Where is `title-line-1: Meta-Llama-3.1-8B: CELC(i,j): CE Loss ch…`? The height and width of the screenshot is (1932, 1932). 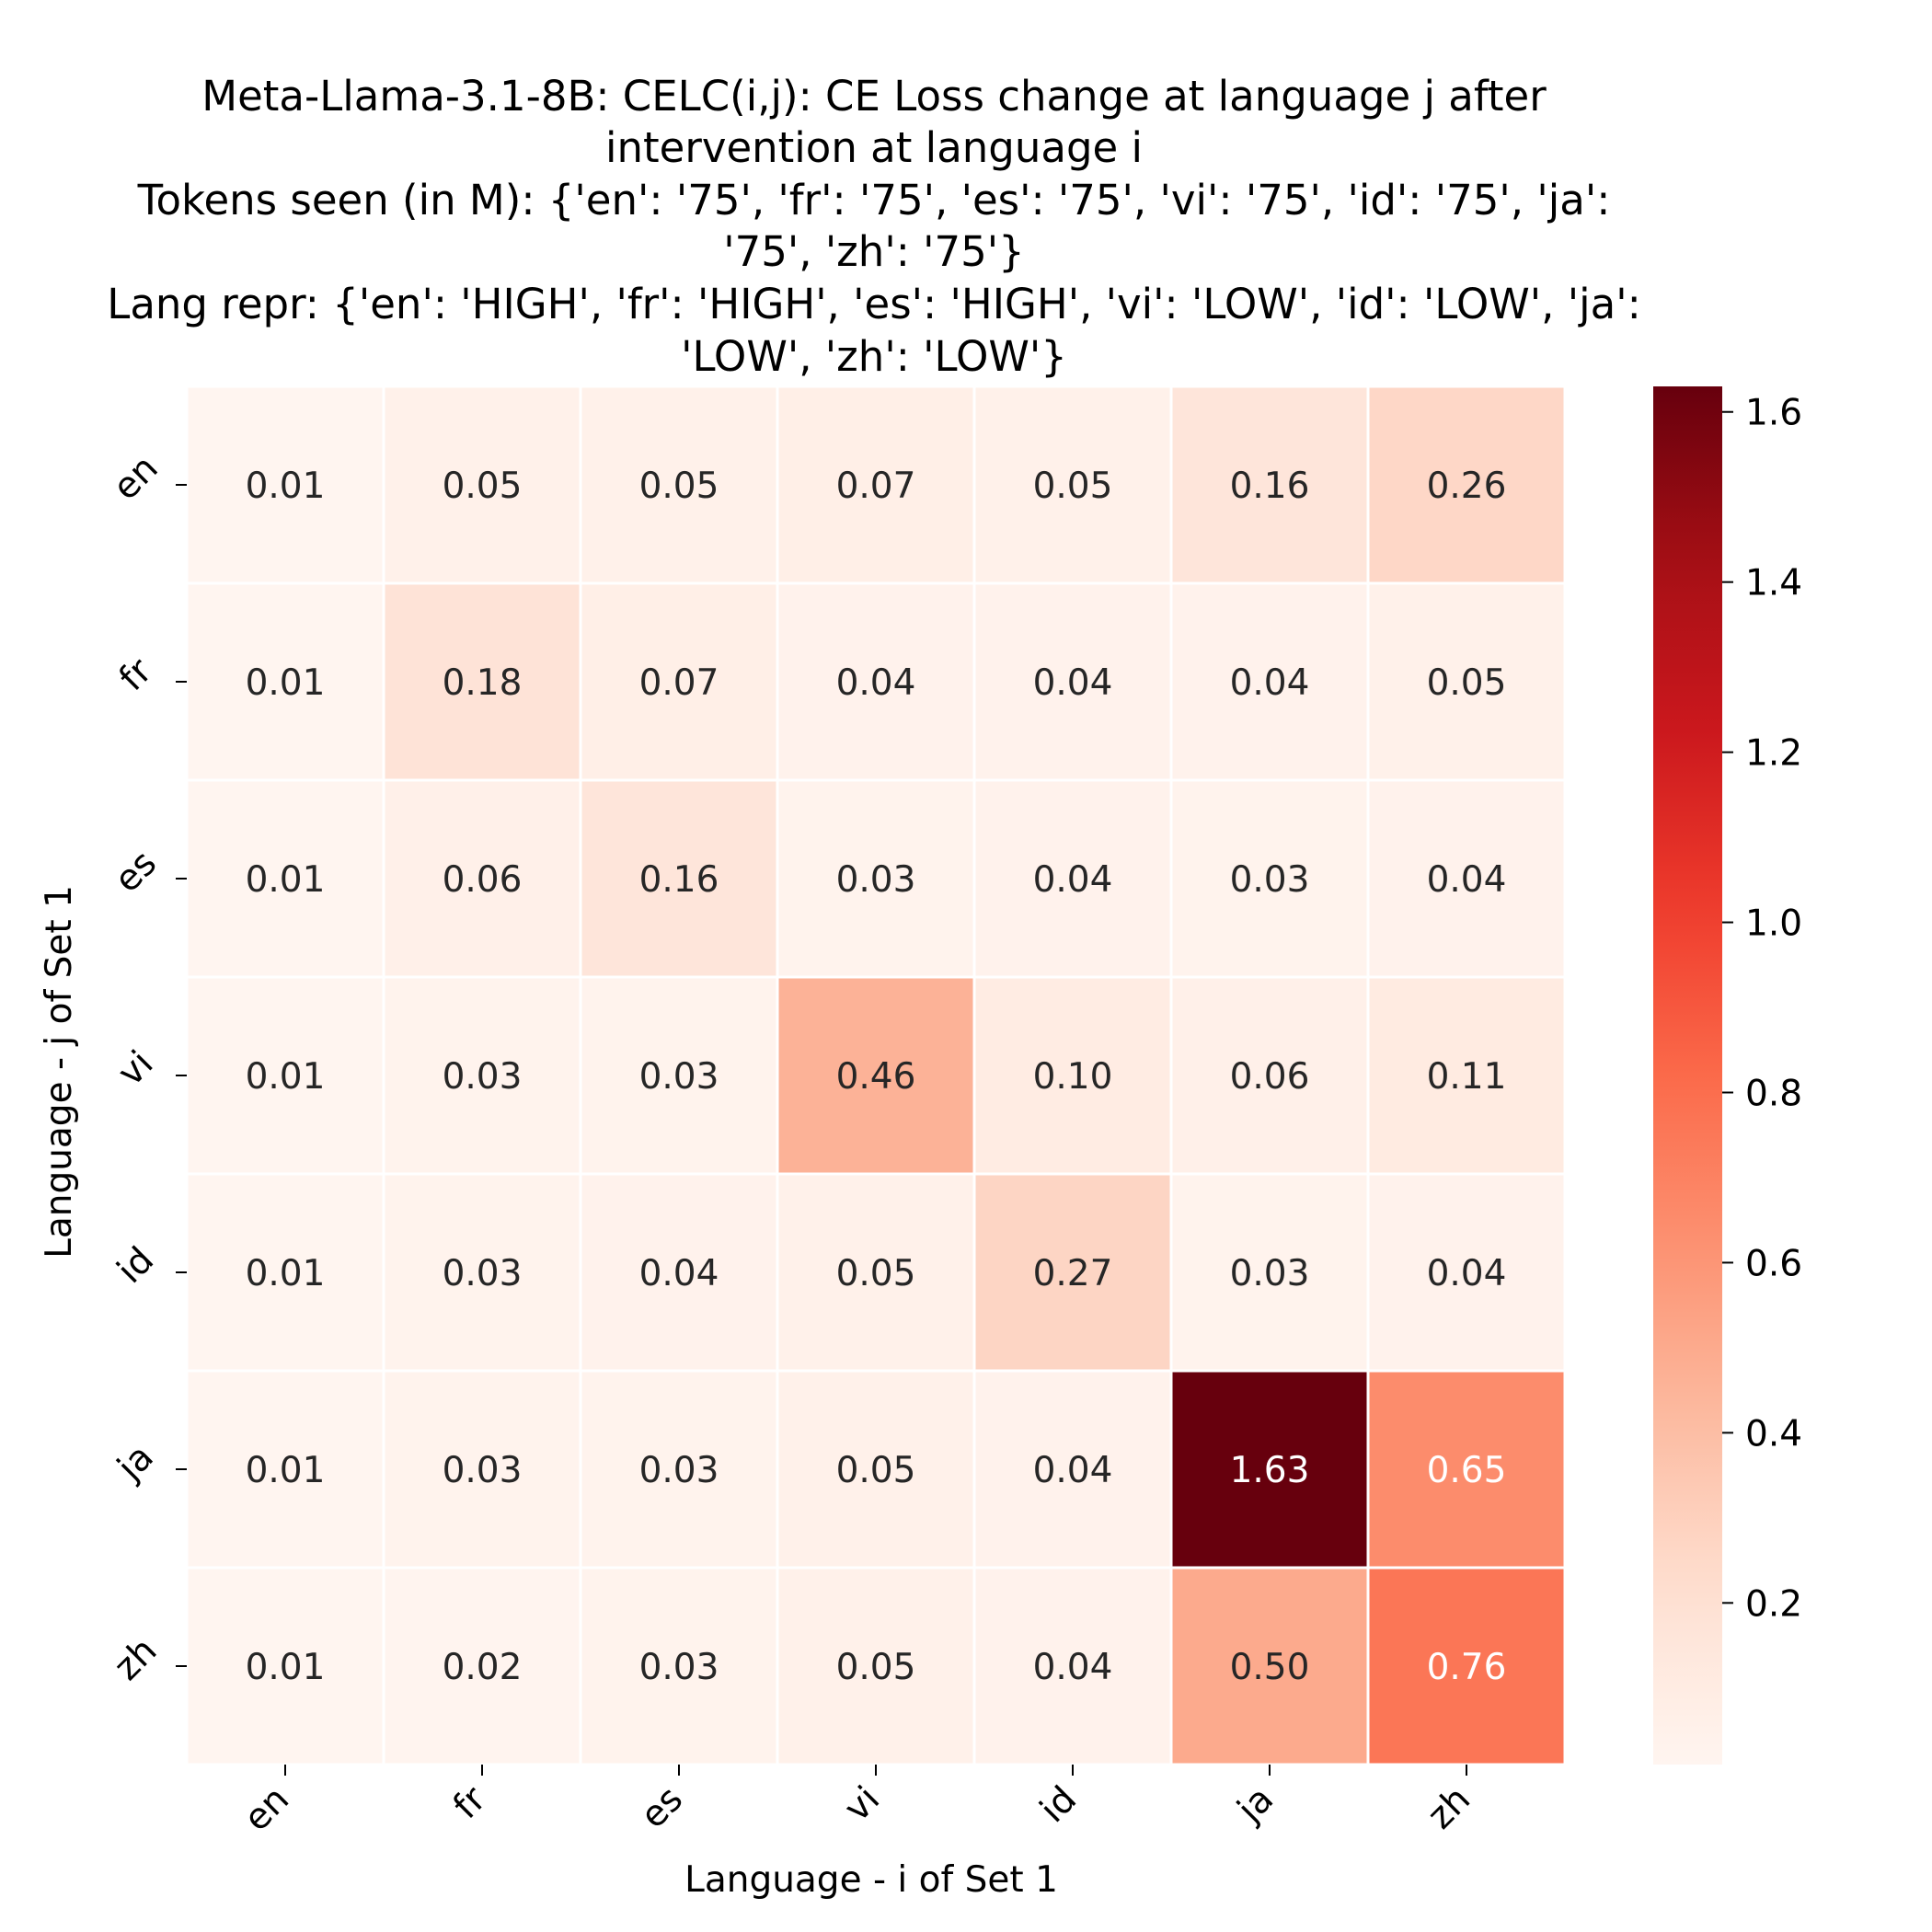 title-line-1: Meta-Llama-3.1-8B: CELC(i,j): CE Loss ch… is located at coordinates (874, 96).